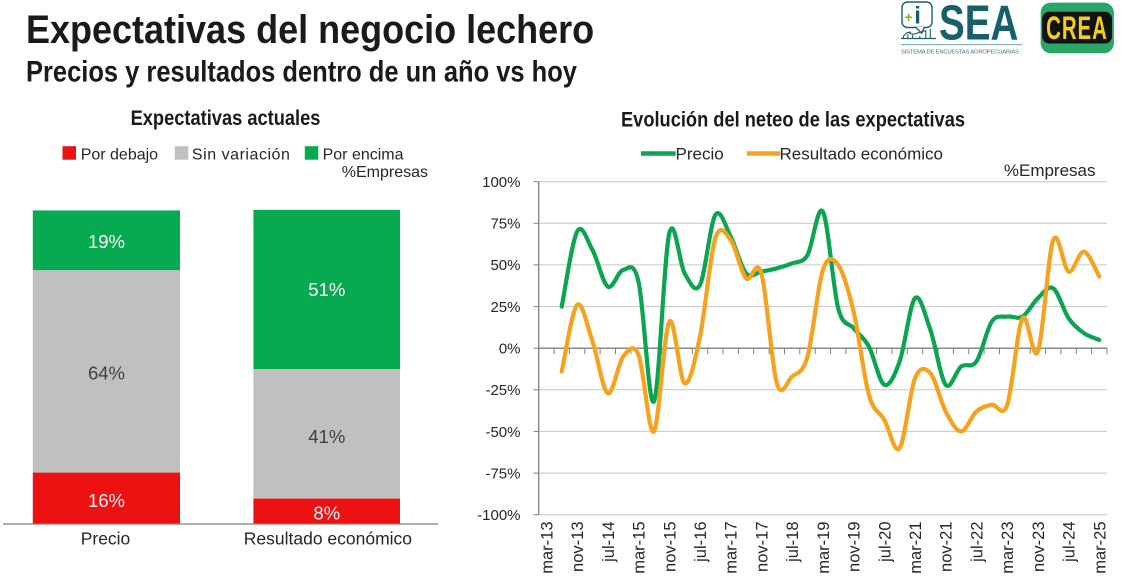  Describe the element at coordinates (241, 154) in the screenshot. I see `svg-text: Sin variación` at that location.